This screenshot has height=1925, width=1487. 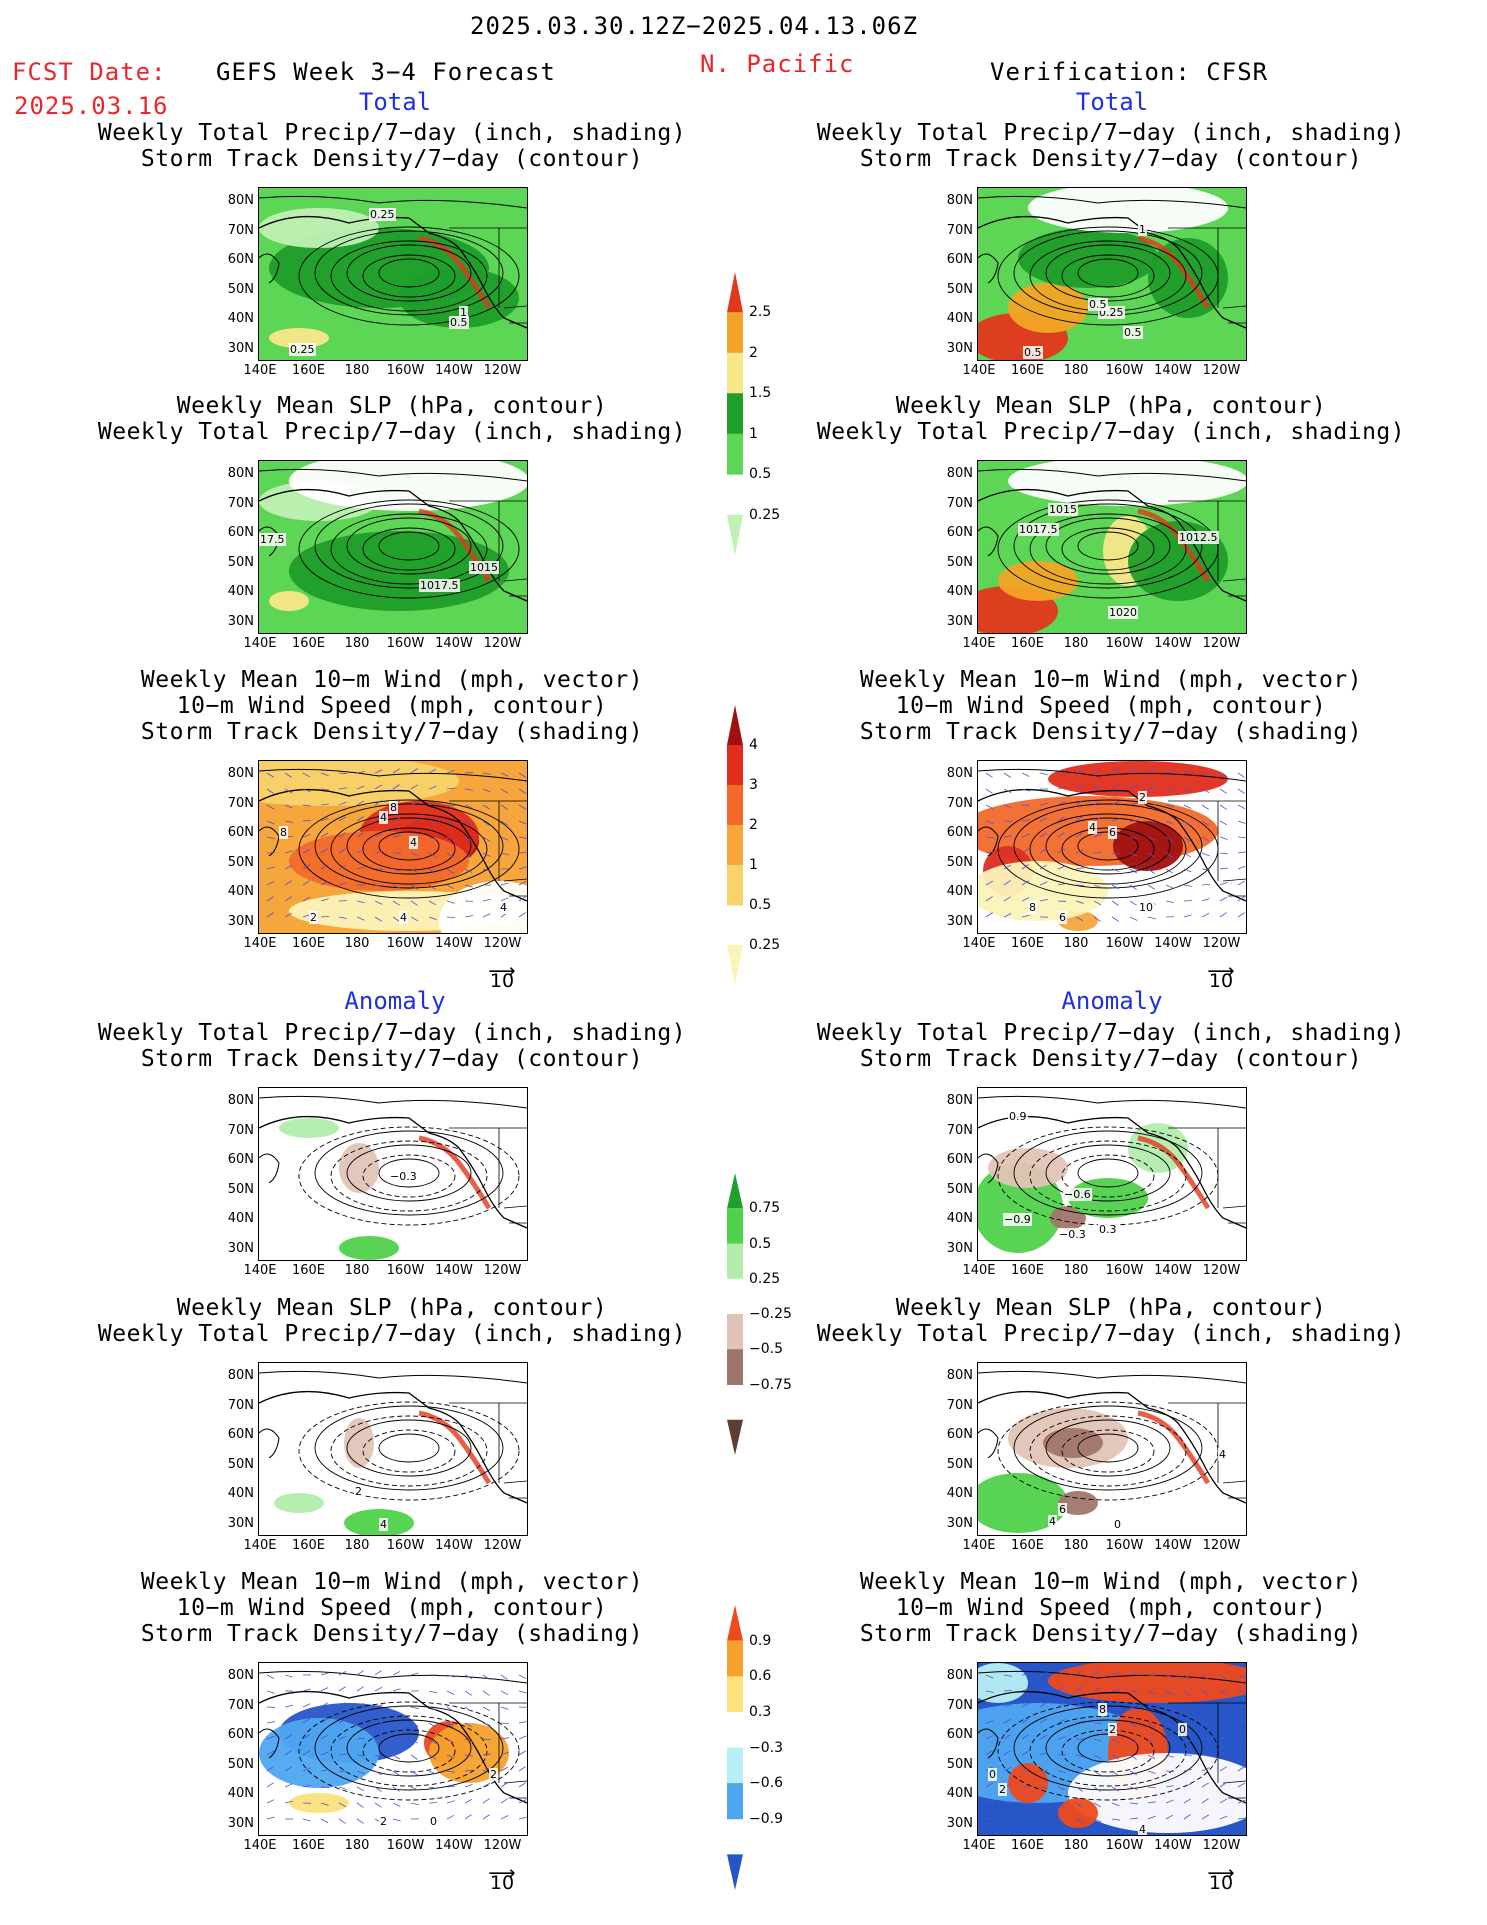 What do you see at coordinates (1112, 832) in the screenshot?
I see `panel-6-contour-label: 6` at bounding box center [1112, 832].